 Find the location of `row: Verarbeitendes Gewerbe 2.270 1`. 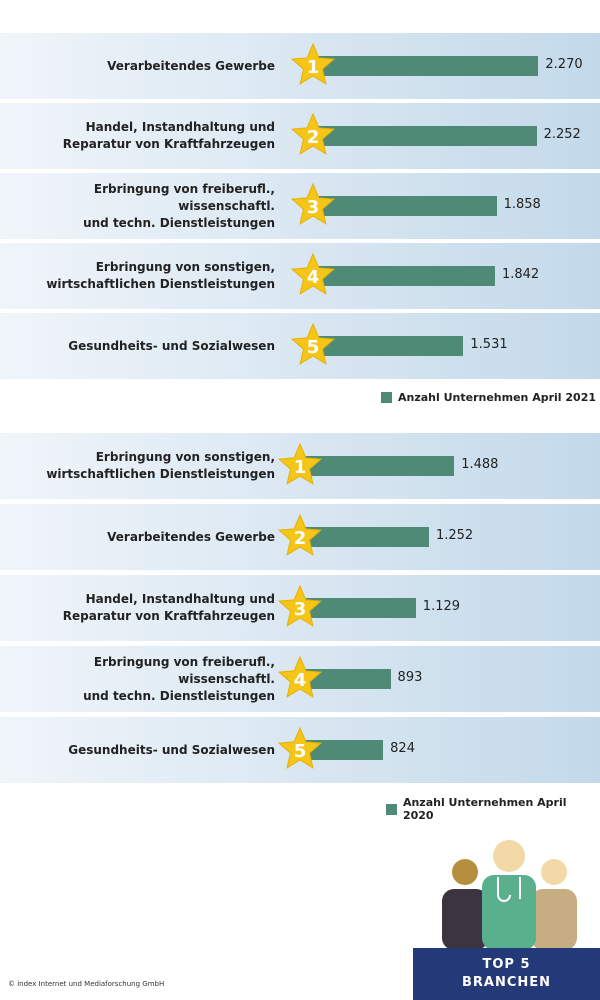

row: Verarbeitendes Gewerbe 2.270 1 is located at coordinates (300, 66).